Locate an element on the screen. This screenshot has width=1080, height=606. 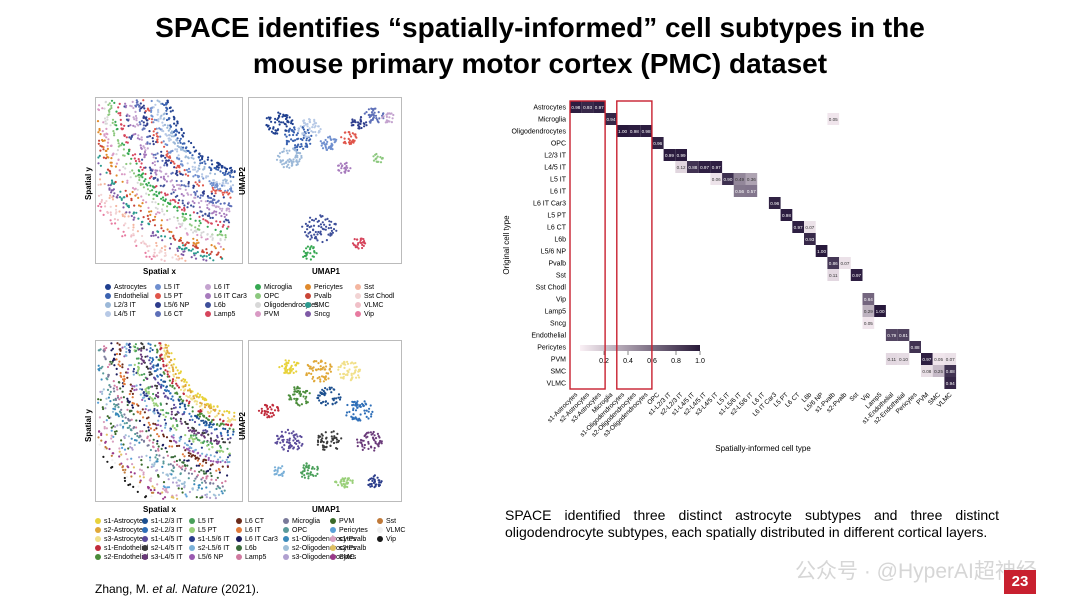
legend-label: SMC is located at coordinates (347, 557).